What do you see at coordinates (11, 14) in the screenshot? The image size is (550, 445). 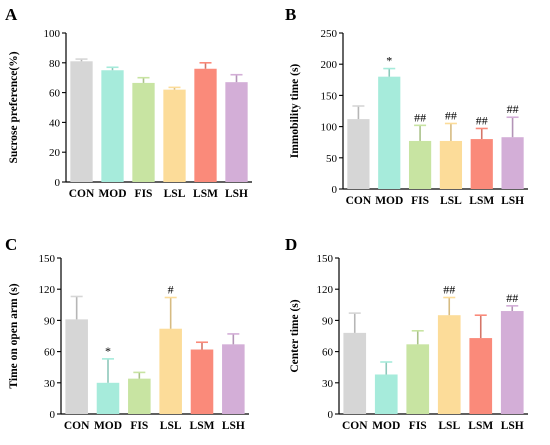 I see `panel-letter: A` at bounding box center [11, 14].